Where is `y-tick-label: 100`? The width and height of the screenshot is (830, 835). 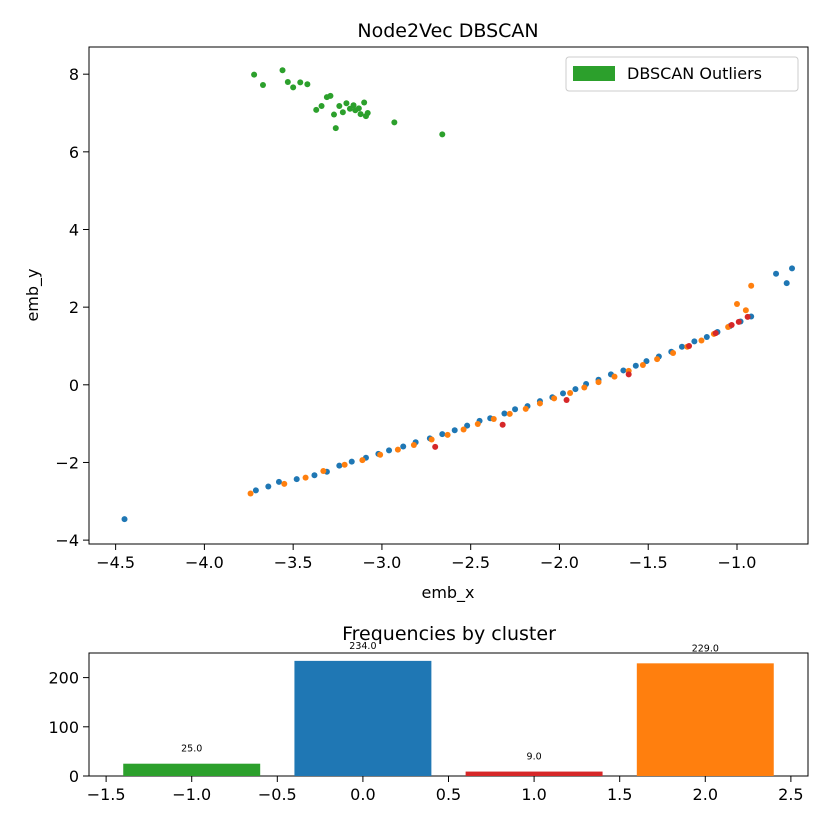
y-tick-label: 100 is located at coordinates (63, 727).